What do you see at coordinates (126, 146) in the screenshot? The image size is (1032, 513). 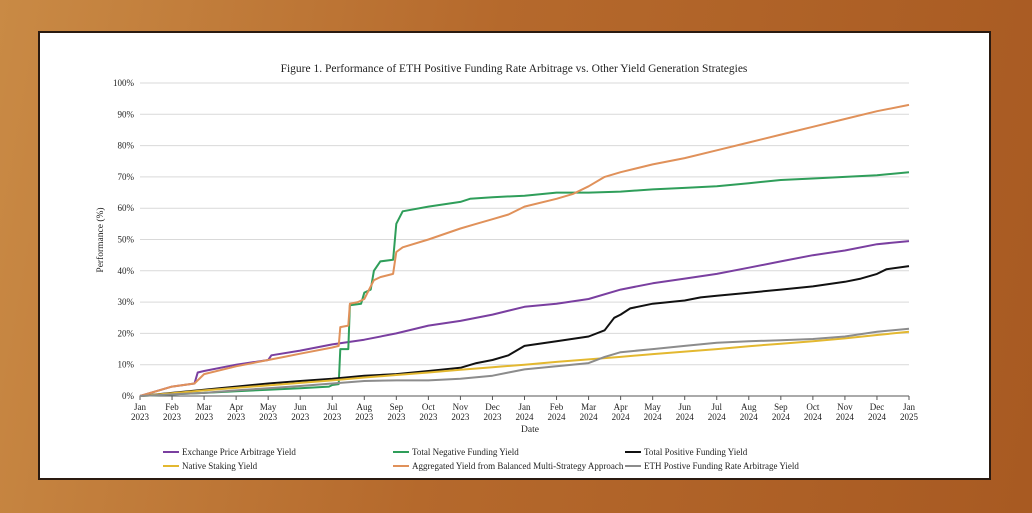 I see `y-tick-label: 80%` at bounding box center [126, 146].